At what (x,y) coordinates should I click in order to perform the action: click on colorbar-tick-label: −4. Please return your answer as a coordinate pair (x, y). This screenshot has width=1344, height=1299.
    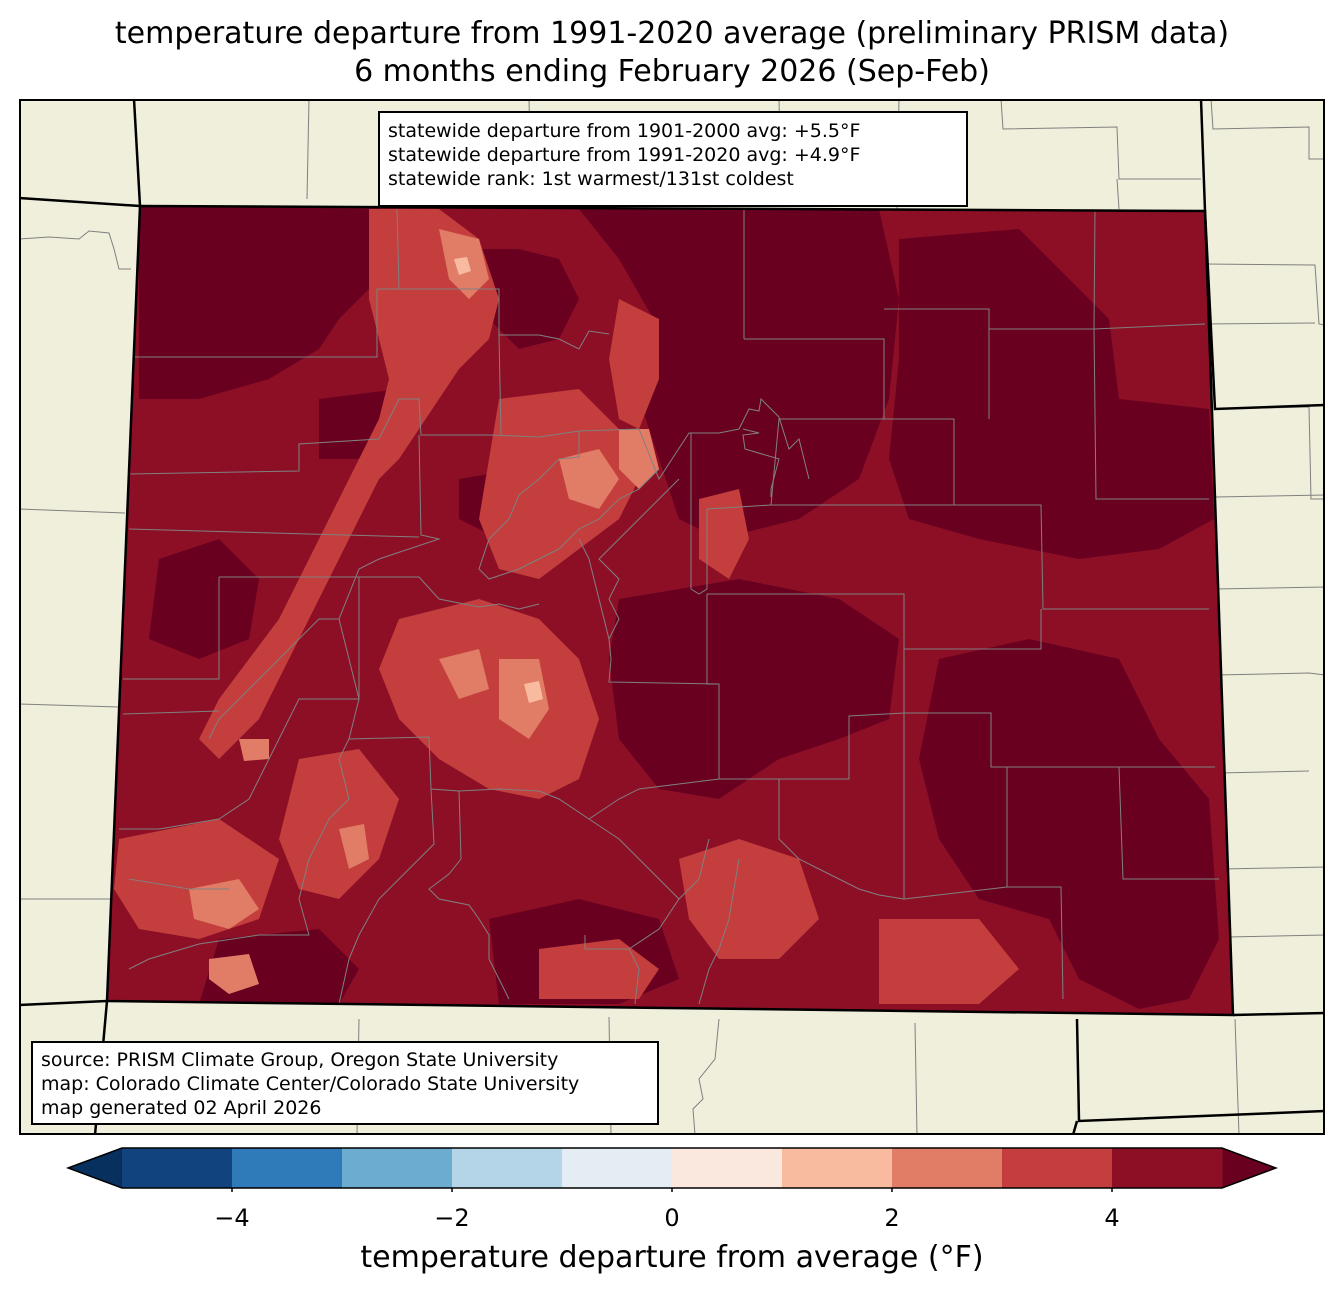
    Looking at the image, I should click on (232, 1218).